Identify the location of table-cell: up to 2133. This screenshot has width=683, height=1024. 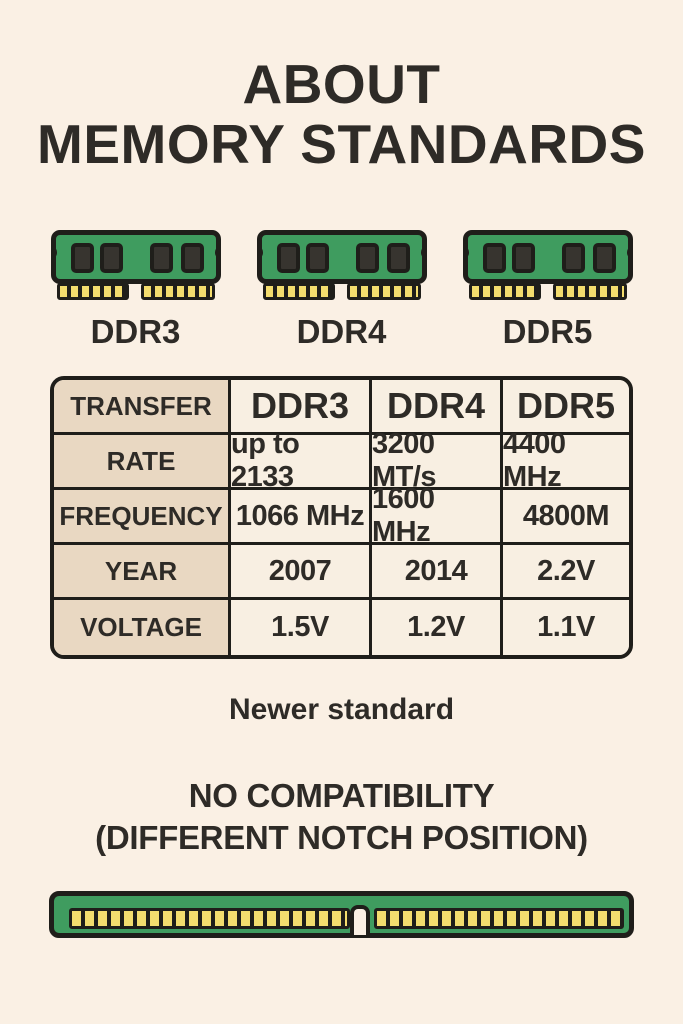
(301, 460).